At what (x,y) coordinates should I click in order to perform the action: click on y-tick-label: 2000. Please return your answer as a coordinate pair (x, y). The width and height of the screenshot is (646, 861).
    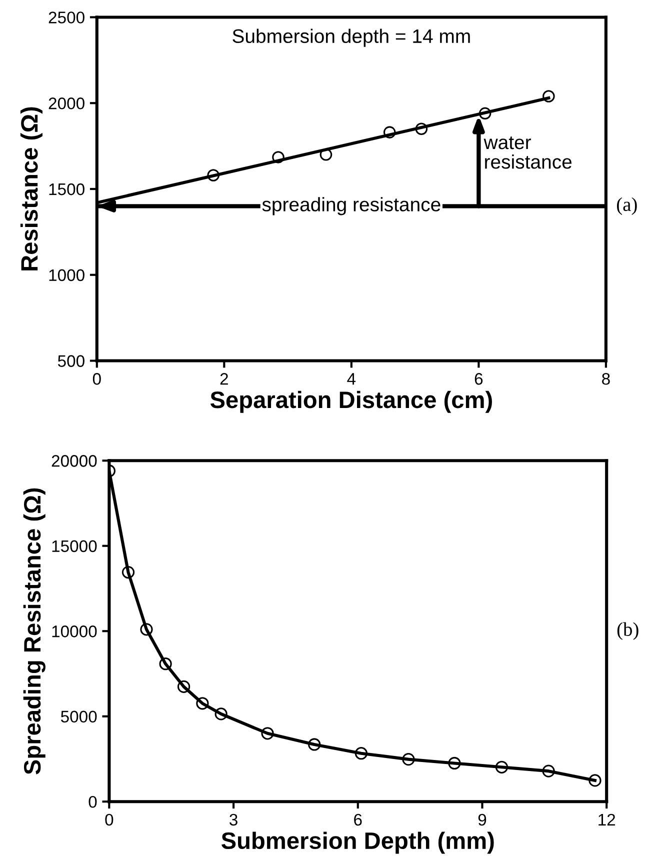
    Looking at the image, I should click on (66, 104).